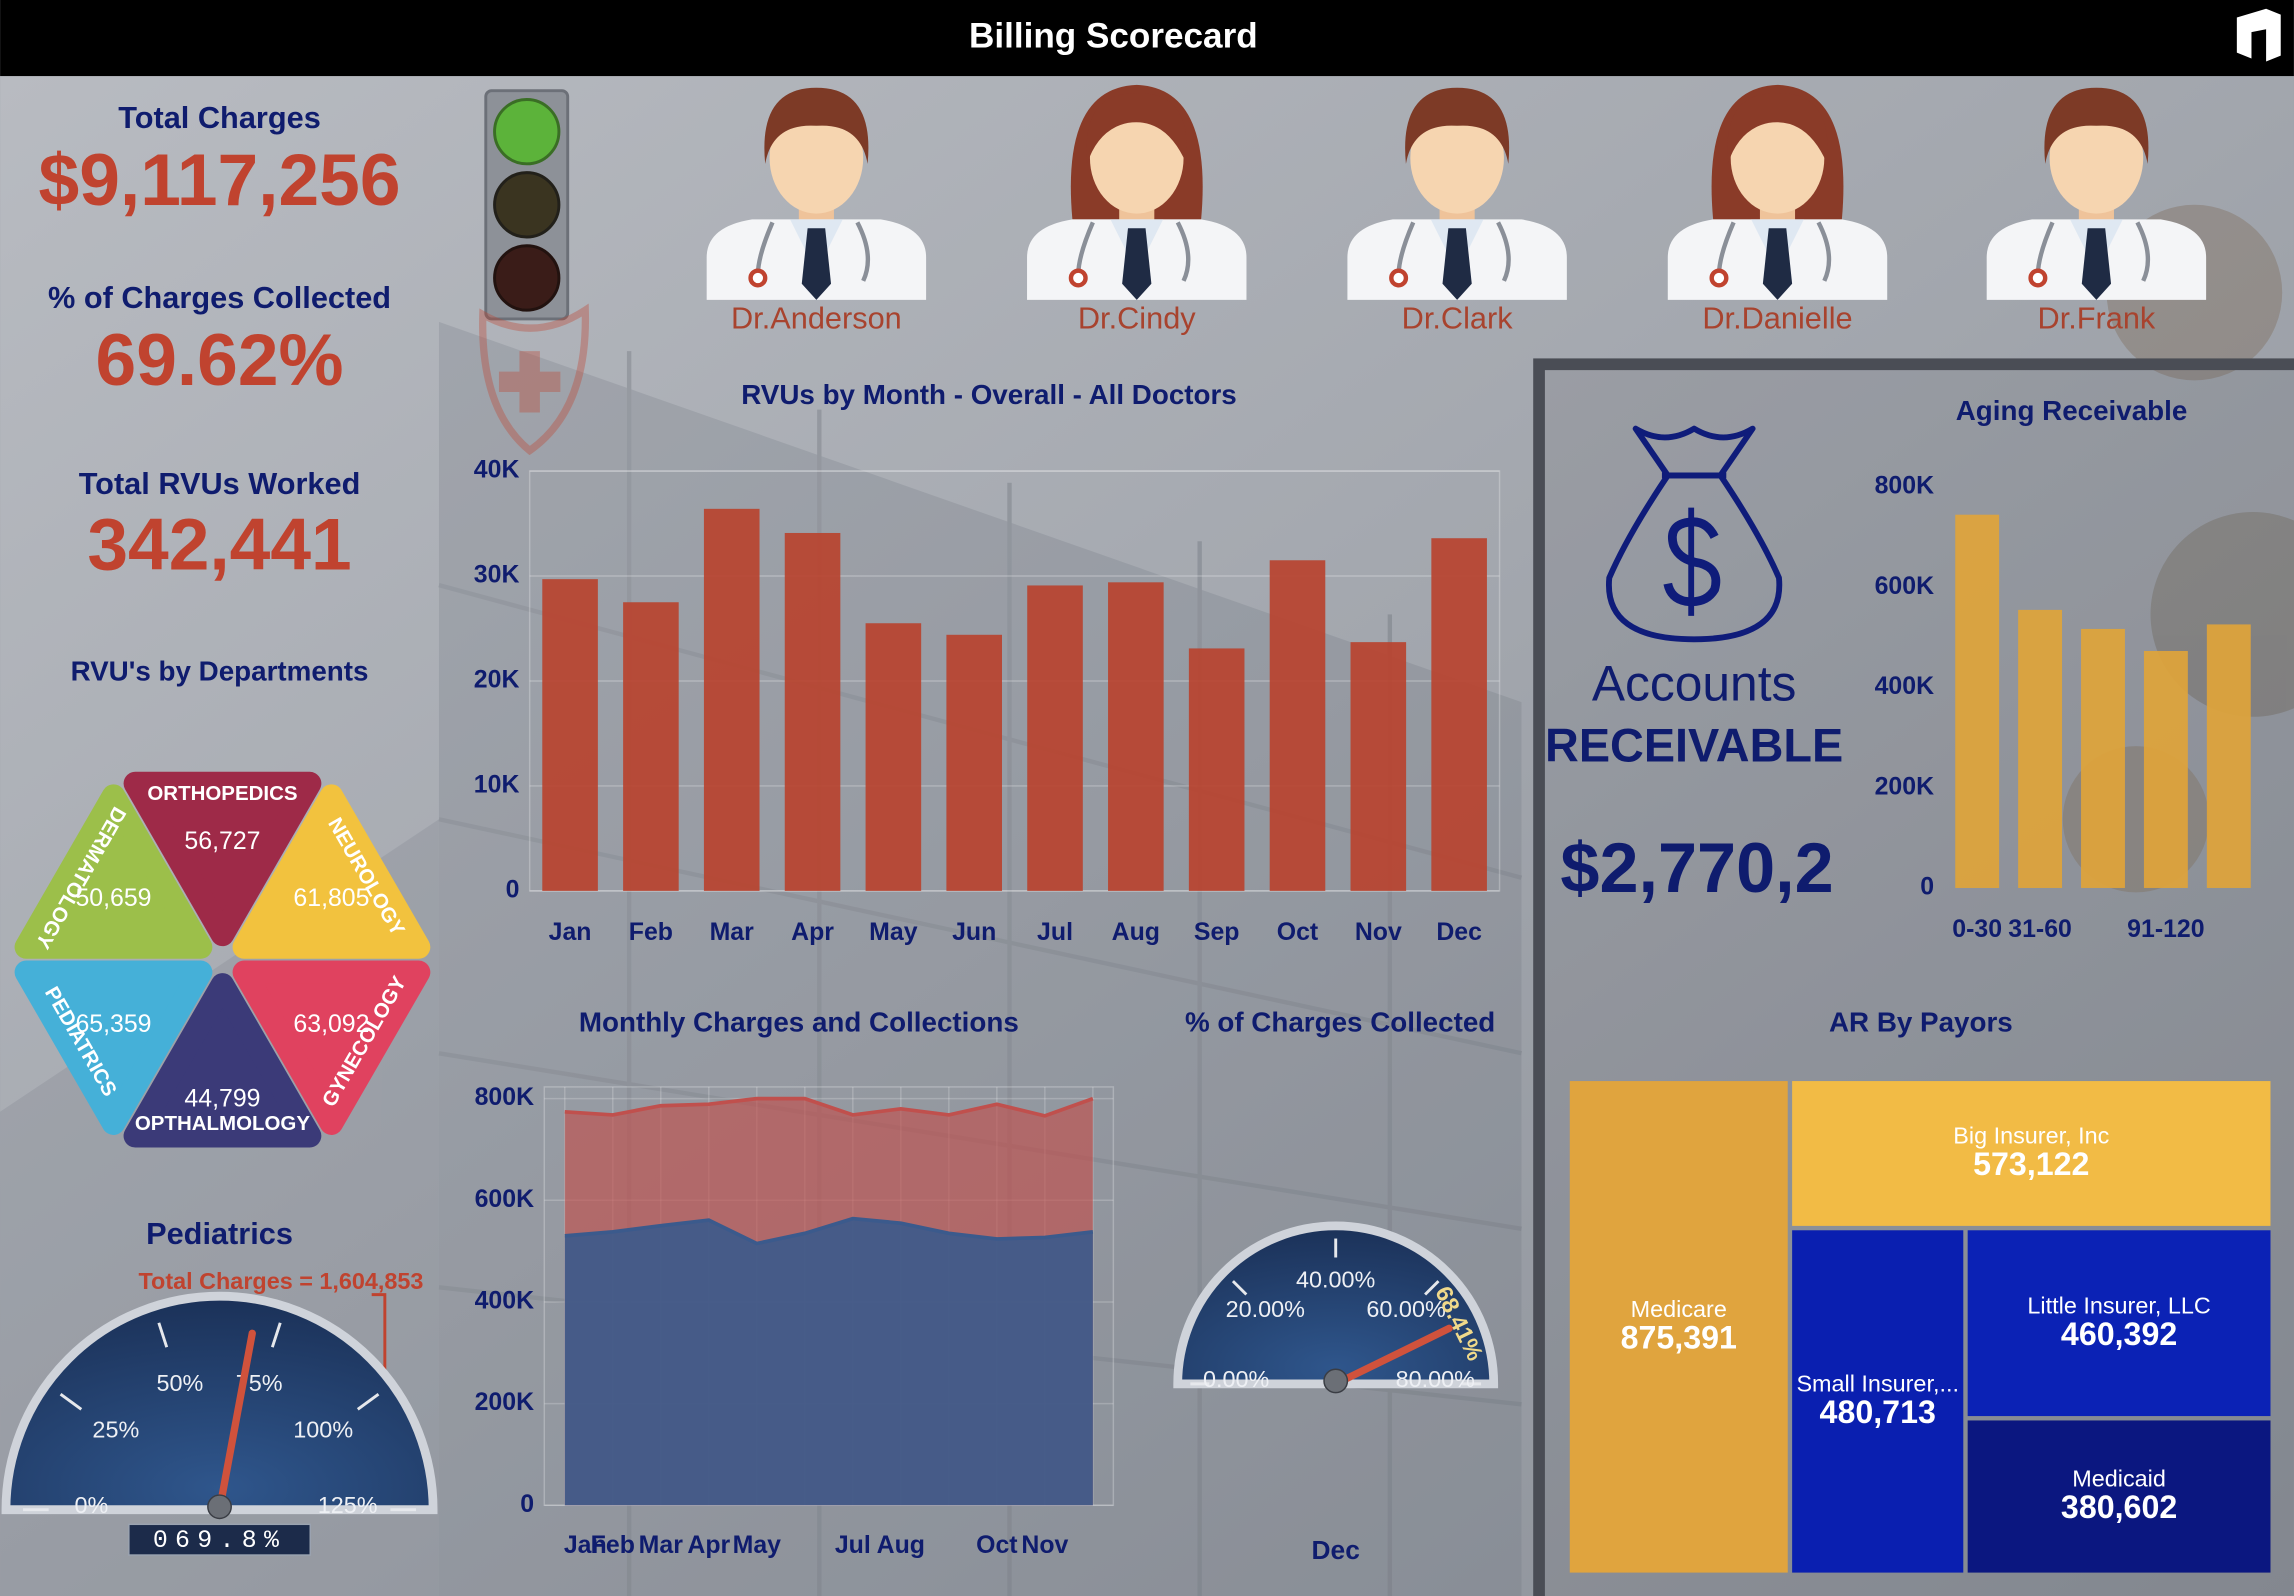 Image resolution: width=2294 pixels, height=1596 pixels. What do you see at coordinates (829, 1107) in the screenshot?
I see `area-line` at bounding box center [829, 1107].